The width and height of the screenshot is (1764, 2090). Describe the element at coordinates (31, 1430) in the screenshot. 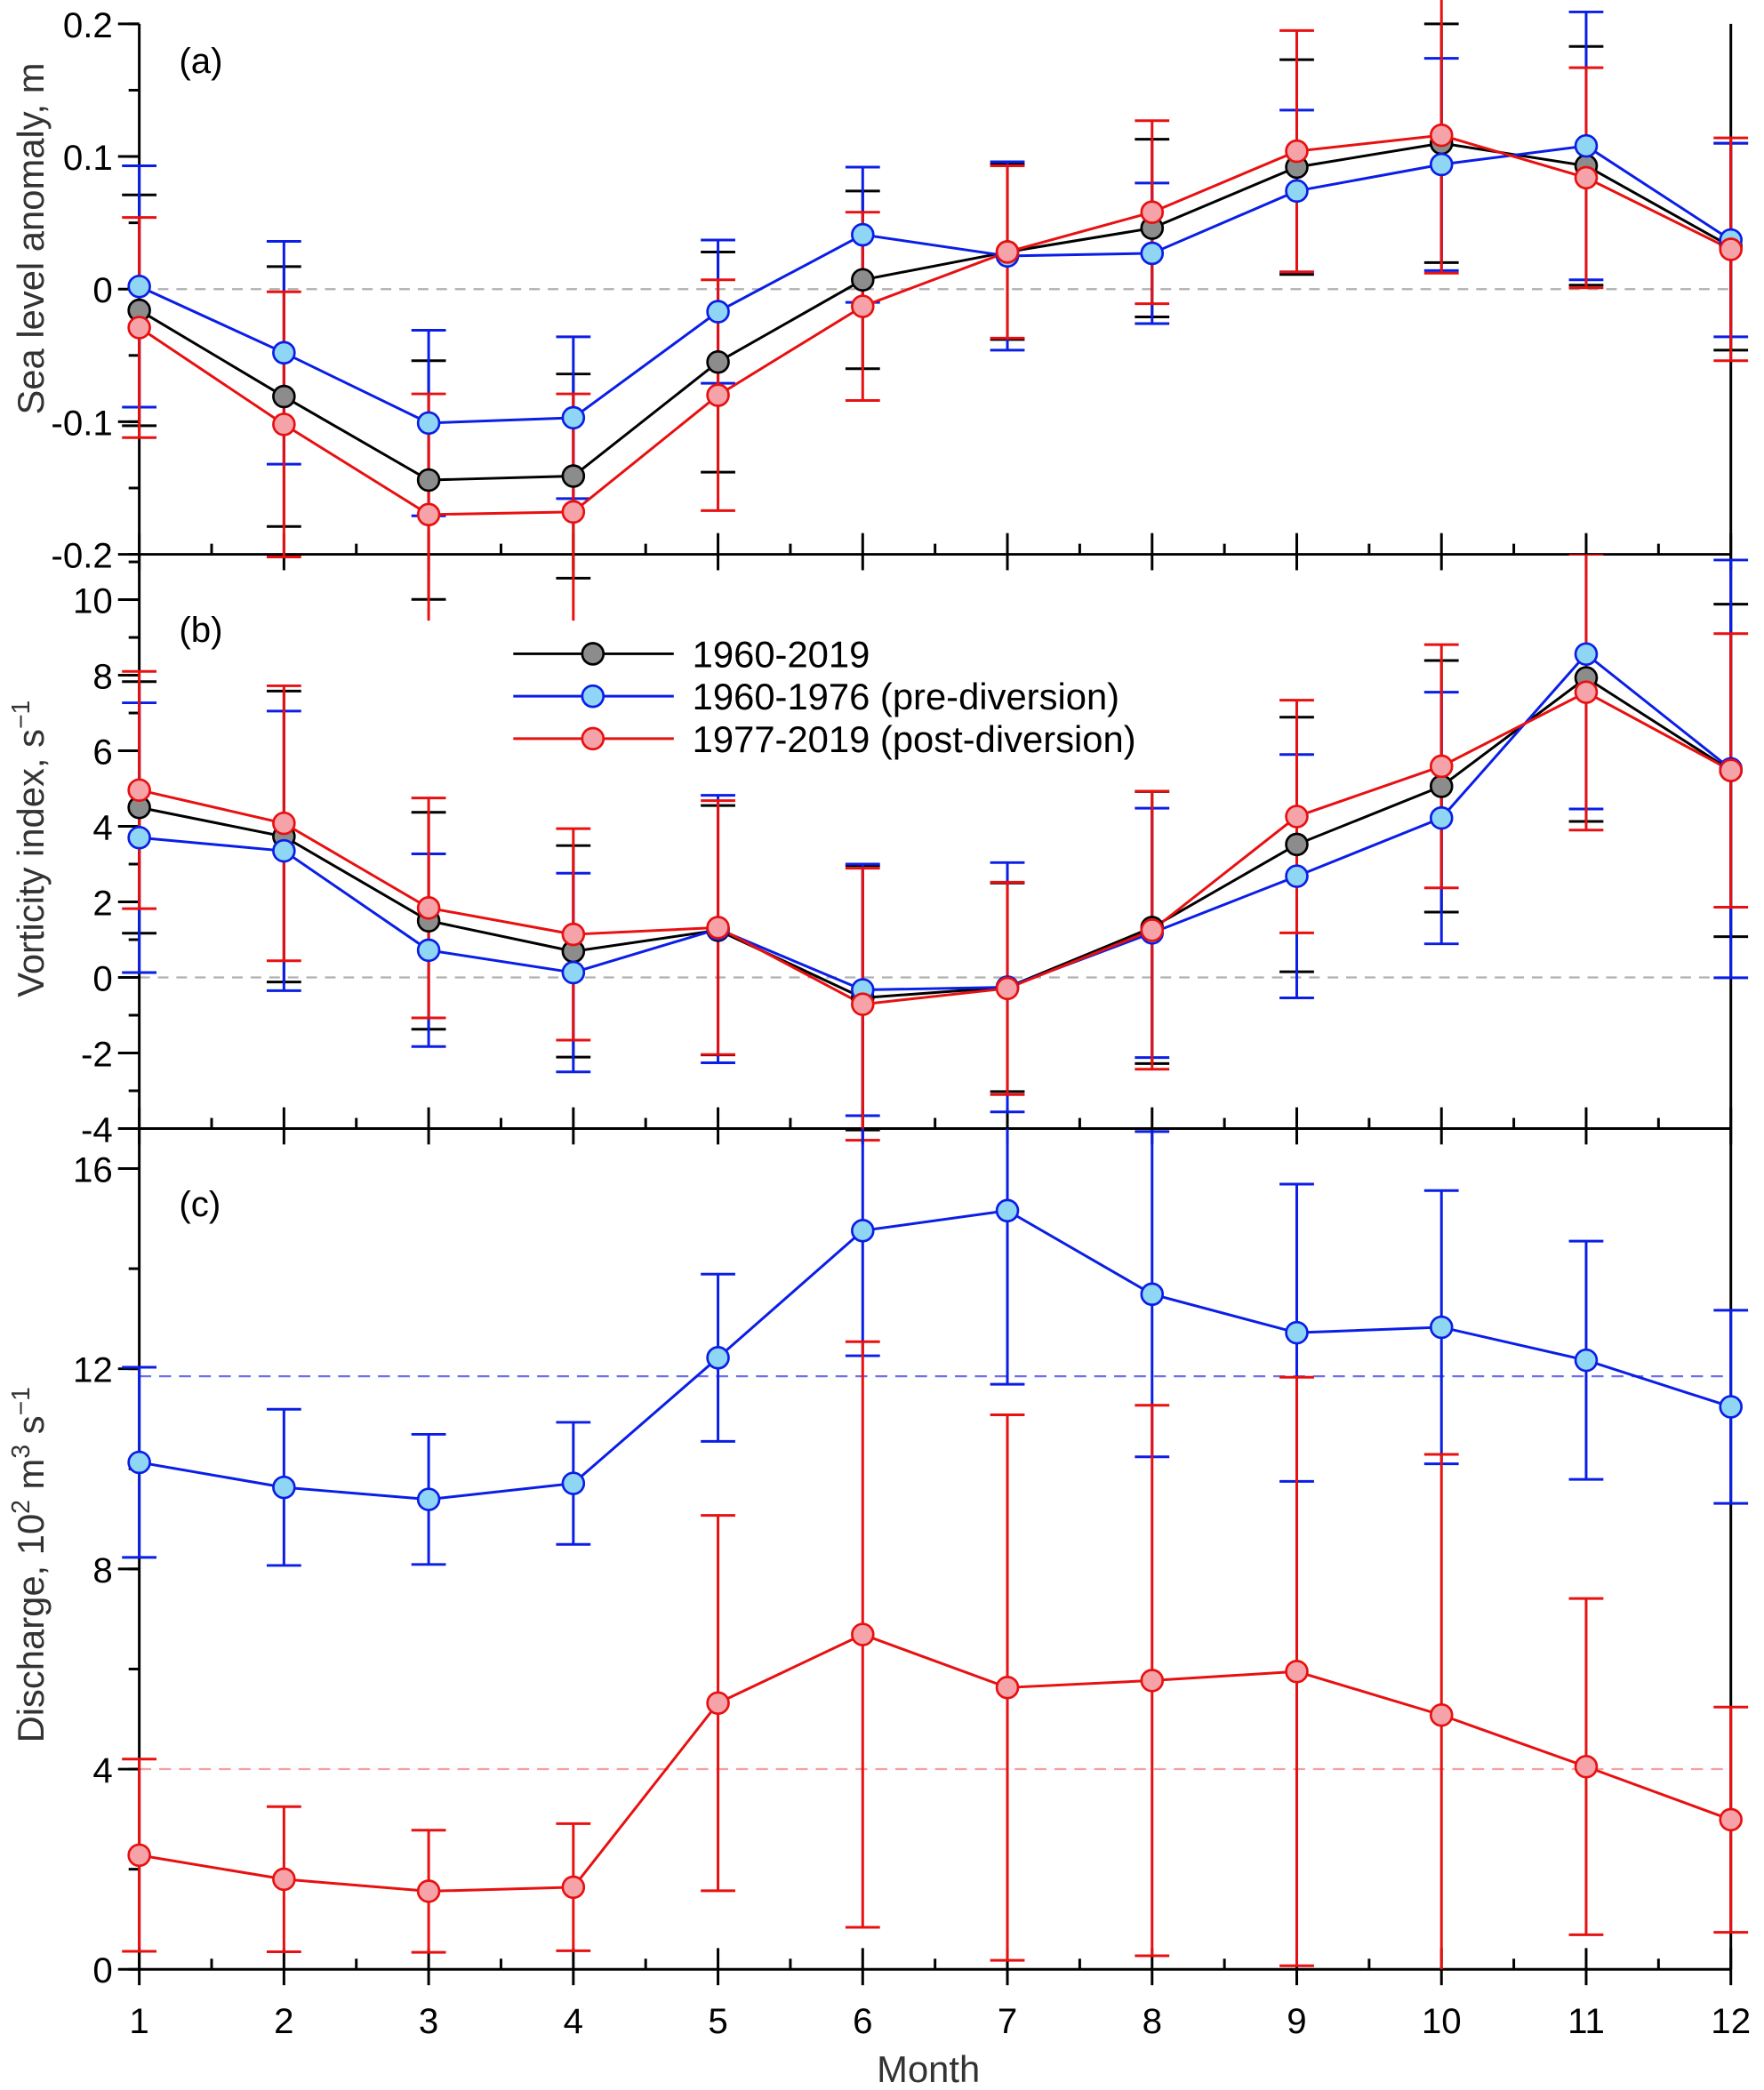

I see `label-part: s` at that location.